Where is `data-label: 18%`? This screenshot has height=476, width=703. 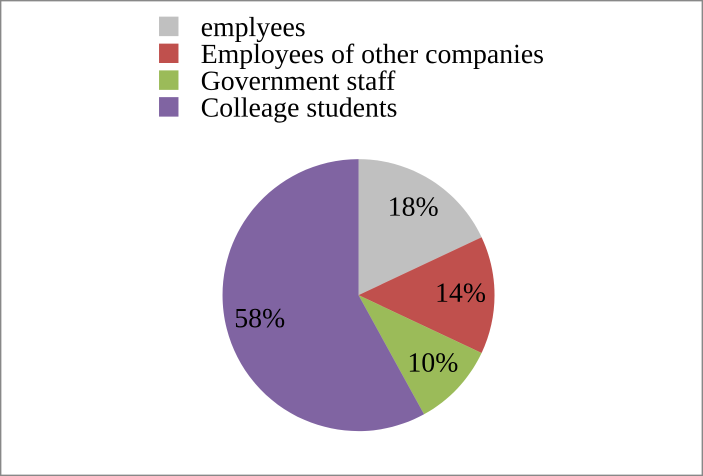
data-label: 18% is located at coordinates (414, 206).